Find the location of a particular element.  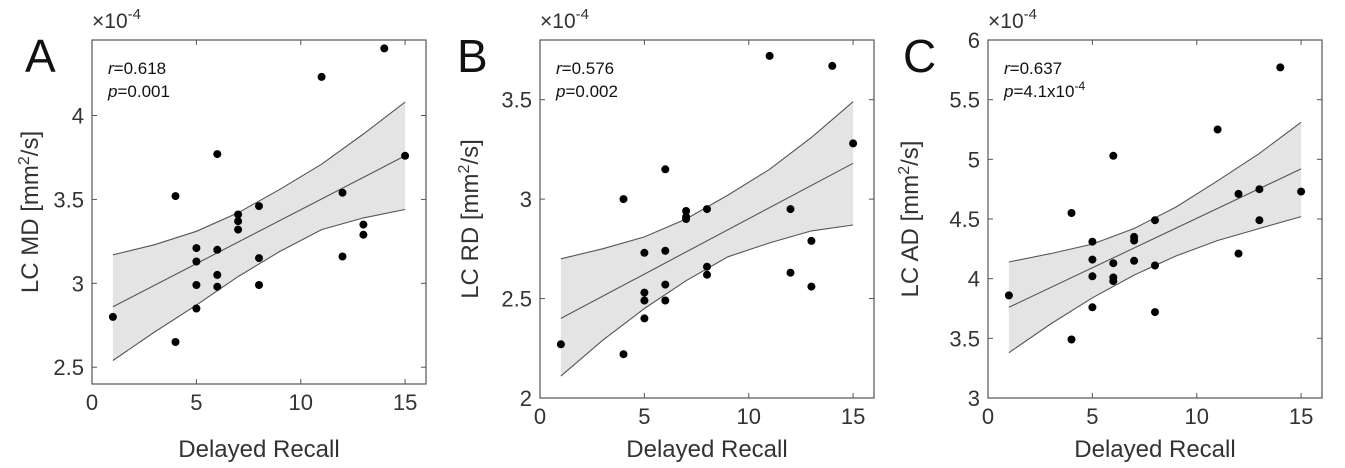

y-tick-label: 4 is located at coordinates (78, 116).